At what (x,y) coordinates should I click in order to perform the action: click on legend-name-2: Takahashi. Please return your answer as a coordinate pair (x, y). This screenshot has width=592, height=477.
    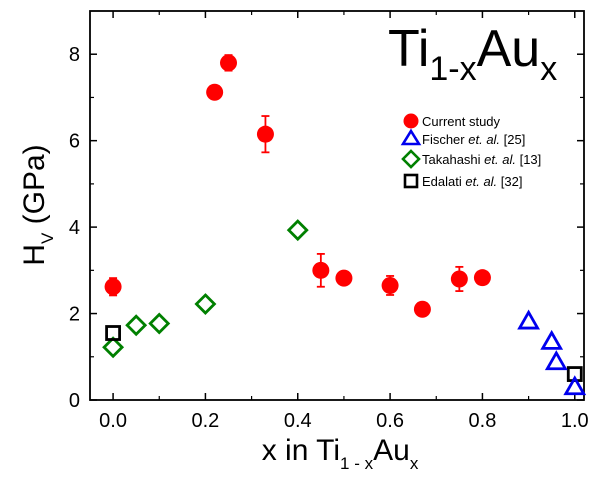
    Looking at the image, I should click on (451, 159).